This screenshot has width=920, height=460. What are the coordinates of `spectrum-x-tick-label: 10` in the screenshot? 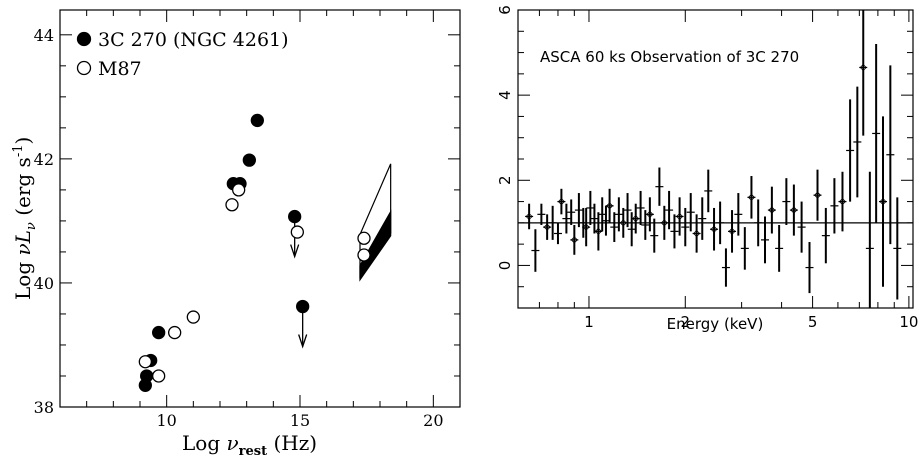 It's located at (908, 322).